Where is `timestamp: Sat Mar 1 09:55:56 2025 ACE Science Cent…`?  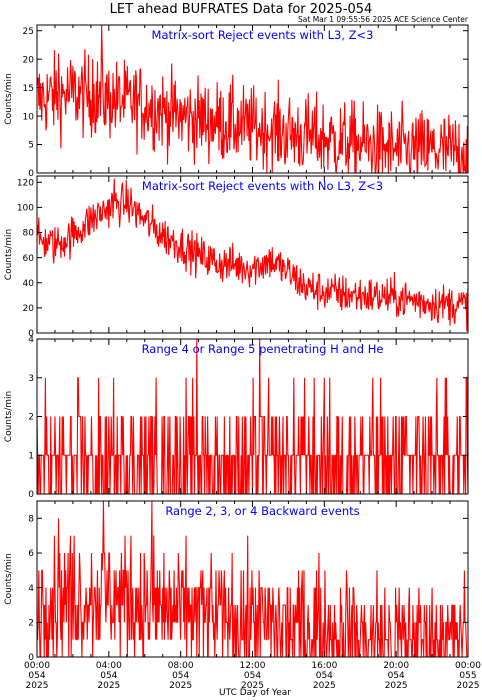
timestamp: Sat Mar 1 09:55:56 2025 ACE Science Cent… is located at coordinates (383, 19).